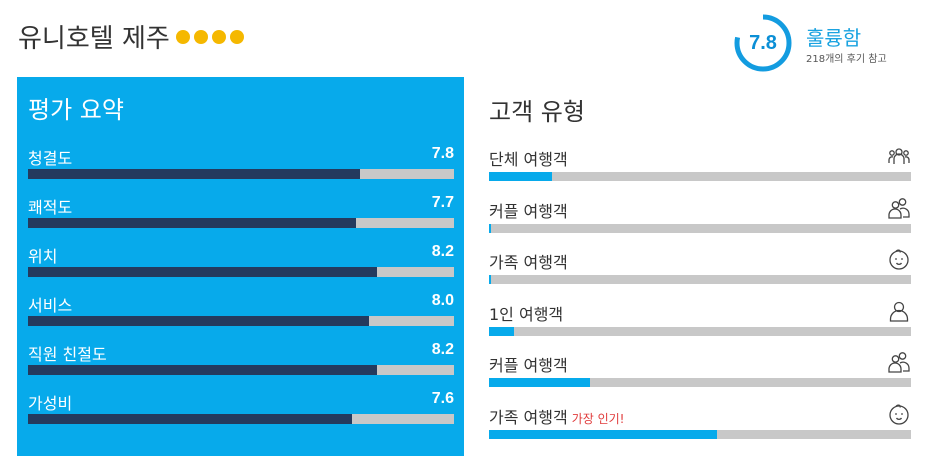 The height and width of the screenshot is (470, 929). Describe the element at coordinates (50, 158) in the screenshot. I see `rating-label: 청결도` at that location.